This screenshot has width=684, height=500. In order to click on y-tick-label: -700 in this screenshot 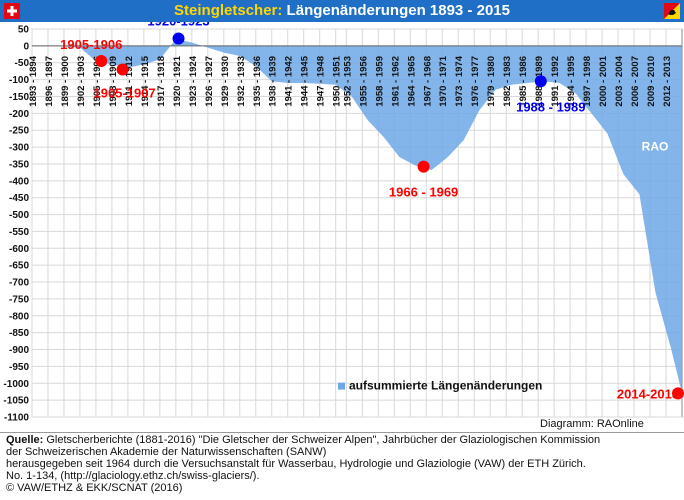, I will do `click(19, 283)`.